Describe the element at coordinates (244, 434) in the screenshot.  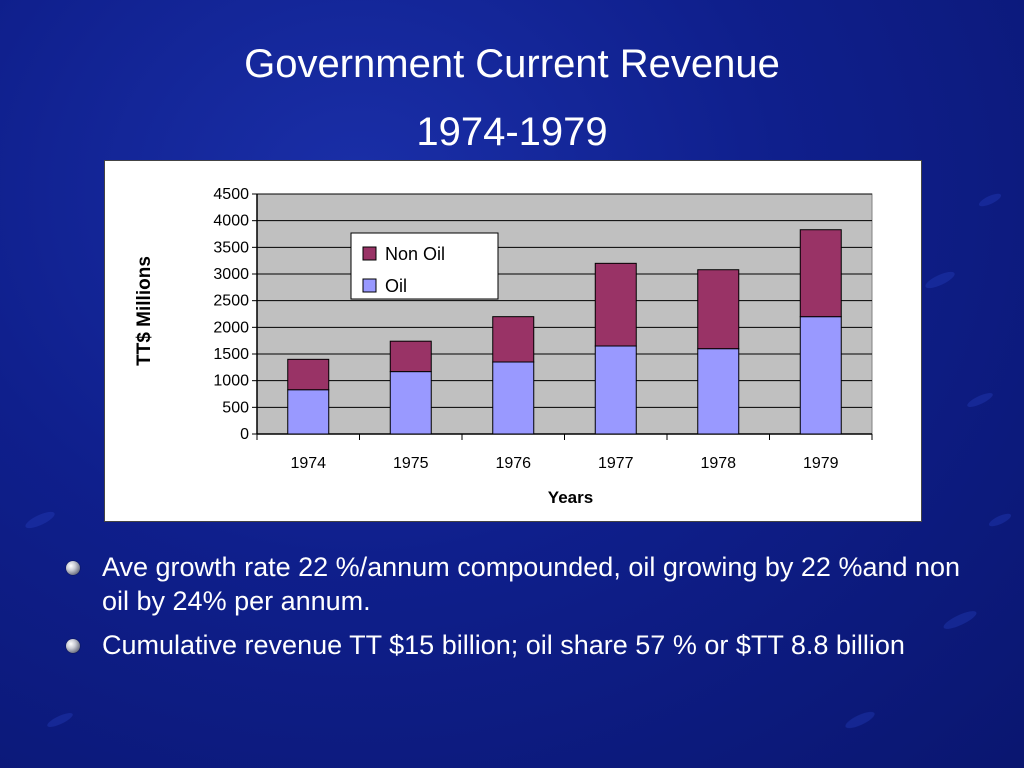
I see `y-tick-label: 0` at that location.